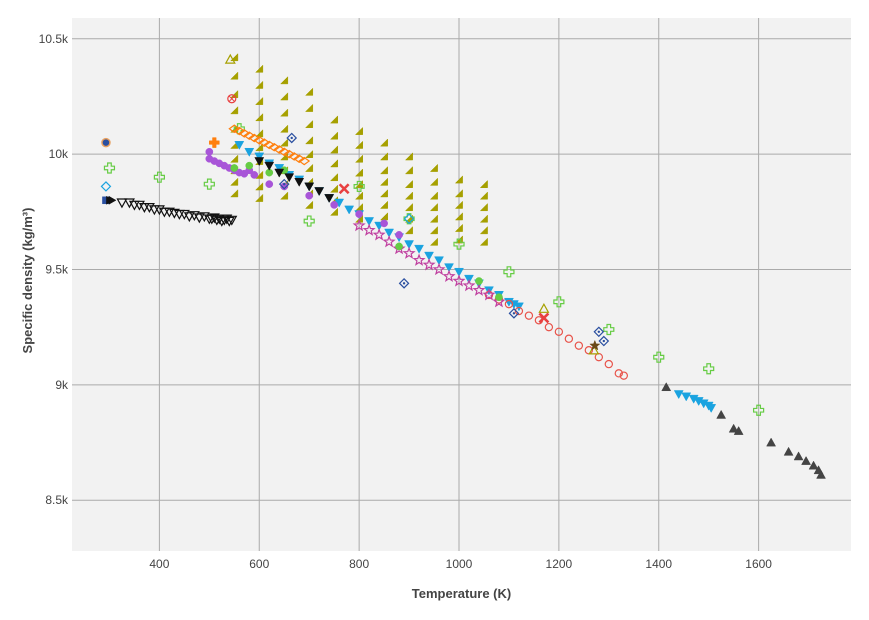  Describe the element at coordinates (62, 385) in the screenshot. I see `y-tick-label: 9k` at that location.